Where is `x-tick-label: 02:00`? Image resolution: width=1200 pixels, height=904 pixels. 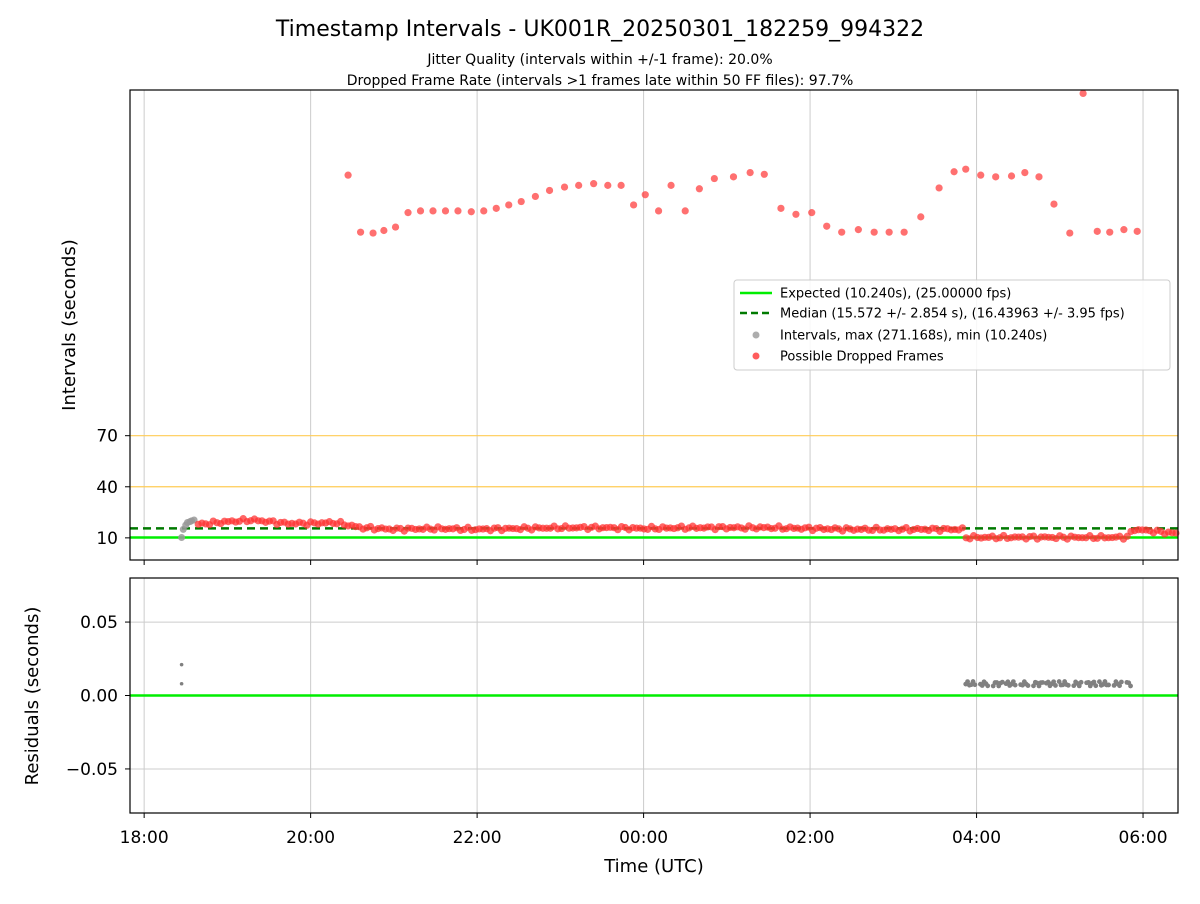
x-tick-label: 02:00 is located at coordinates (810, 838).